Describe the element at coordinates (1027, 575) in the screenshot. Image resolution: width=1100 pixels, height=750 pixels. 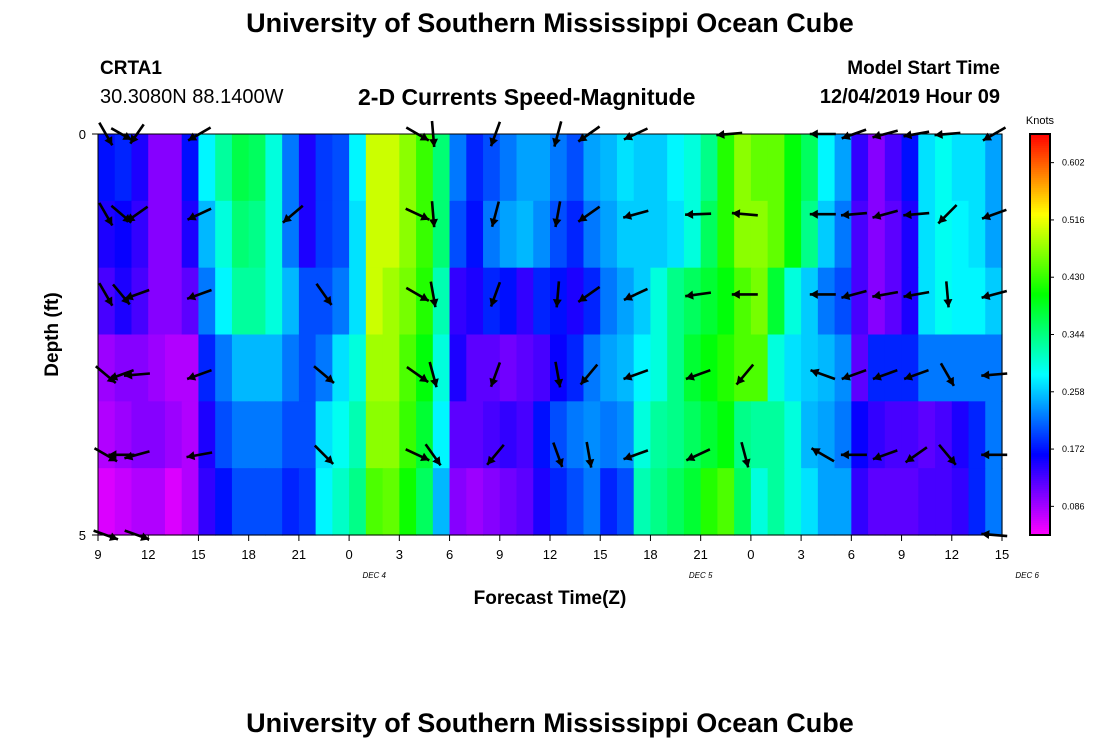
I see `day-label: DEC 6` at that location.